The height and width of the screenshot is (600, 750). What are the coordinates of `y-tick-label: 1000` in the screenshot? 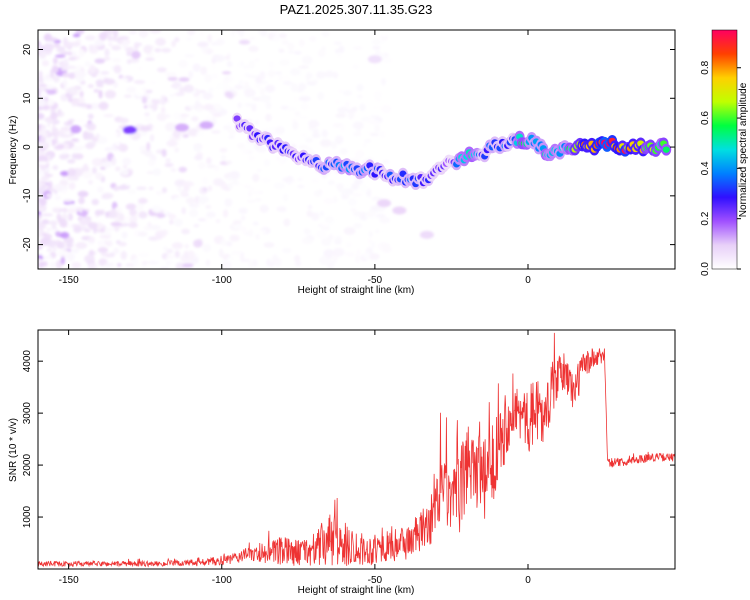 It's located at (27, 516).